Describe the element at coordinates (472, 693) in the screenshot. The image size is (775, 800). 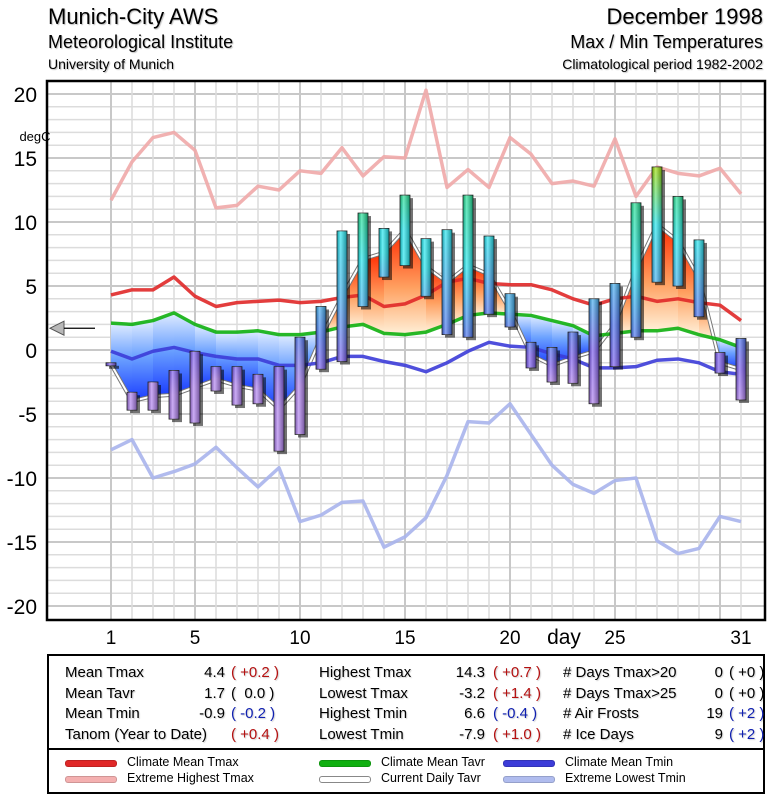
I see `stat-value: -3.2` at that location.